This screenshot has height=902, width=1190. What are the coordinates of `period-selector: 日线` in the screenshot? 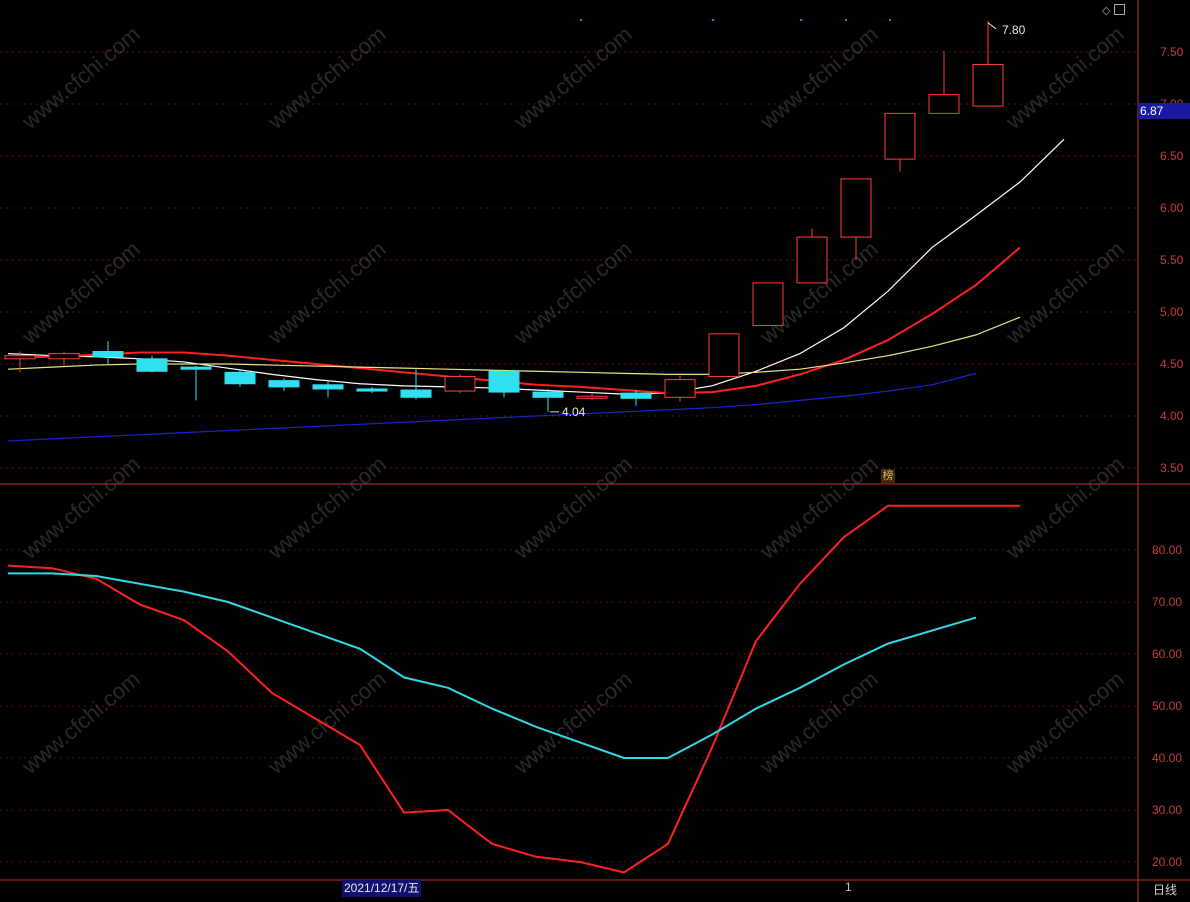 It's located at (1164, 890).